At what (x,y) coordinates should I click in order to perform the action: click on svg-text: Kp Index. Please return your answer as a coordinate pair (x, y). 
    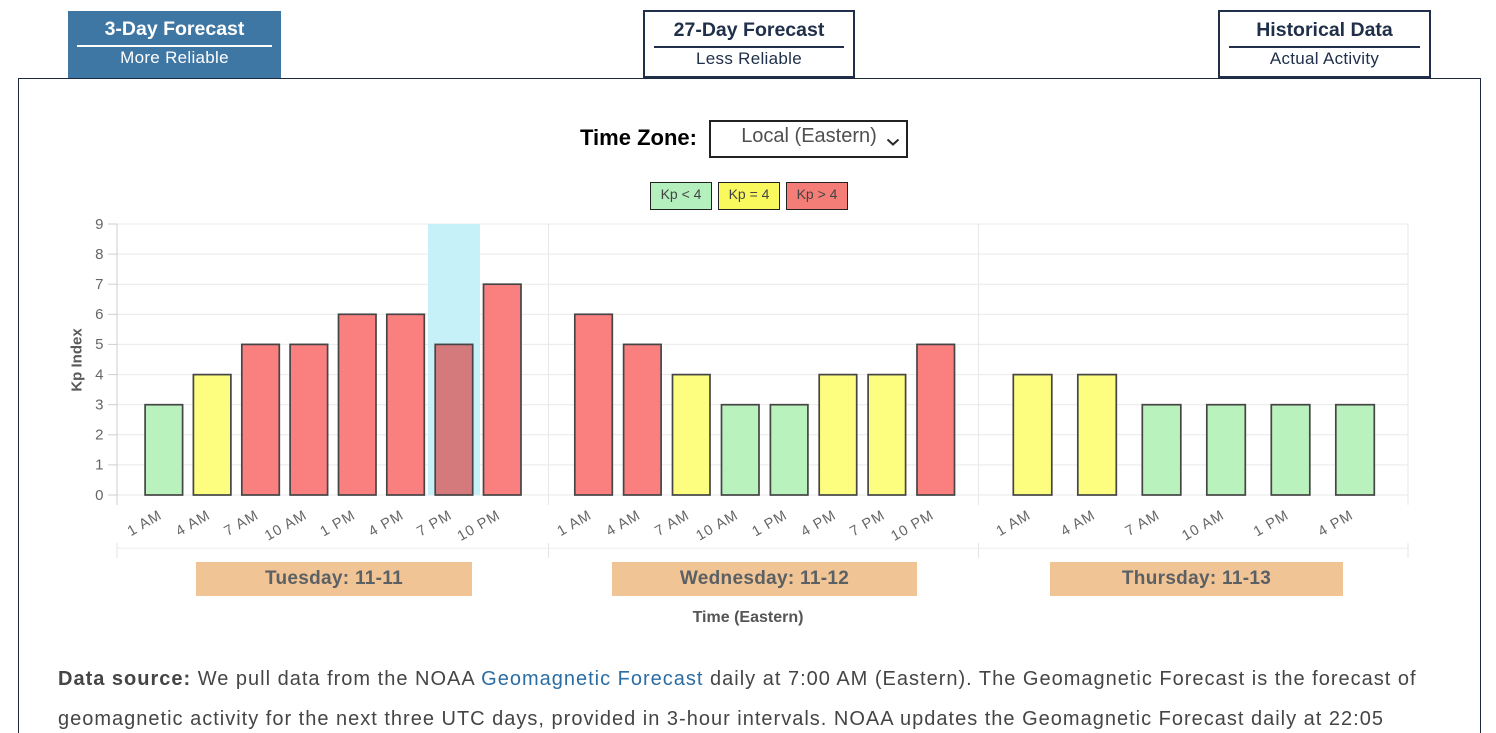
    Looking at the image, I should click on (77, 360).